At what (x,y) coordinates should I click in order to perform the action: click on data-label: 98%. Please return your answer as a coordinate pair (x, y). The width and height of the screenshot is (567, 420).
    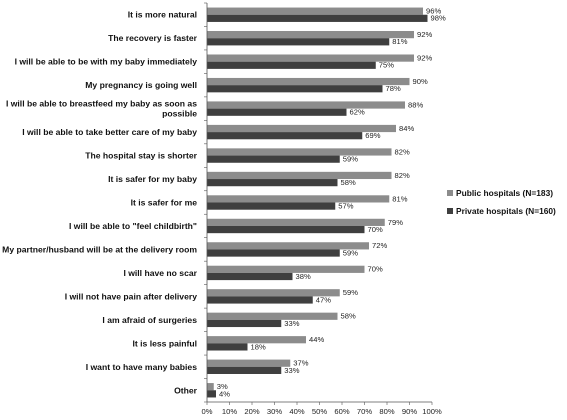
    Looking at the image, I should click on (438, 18).